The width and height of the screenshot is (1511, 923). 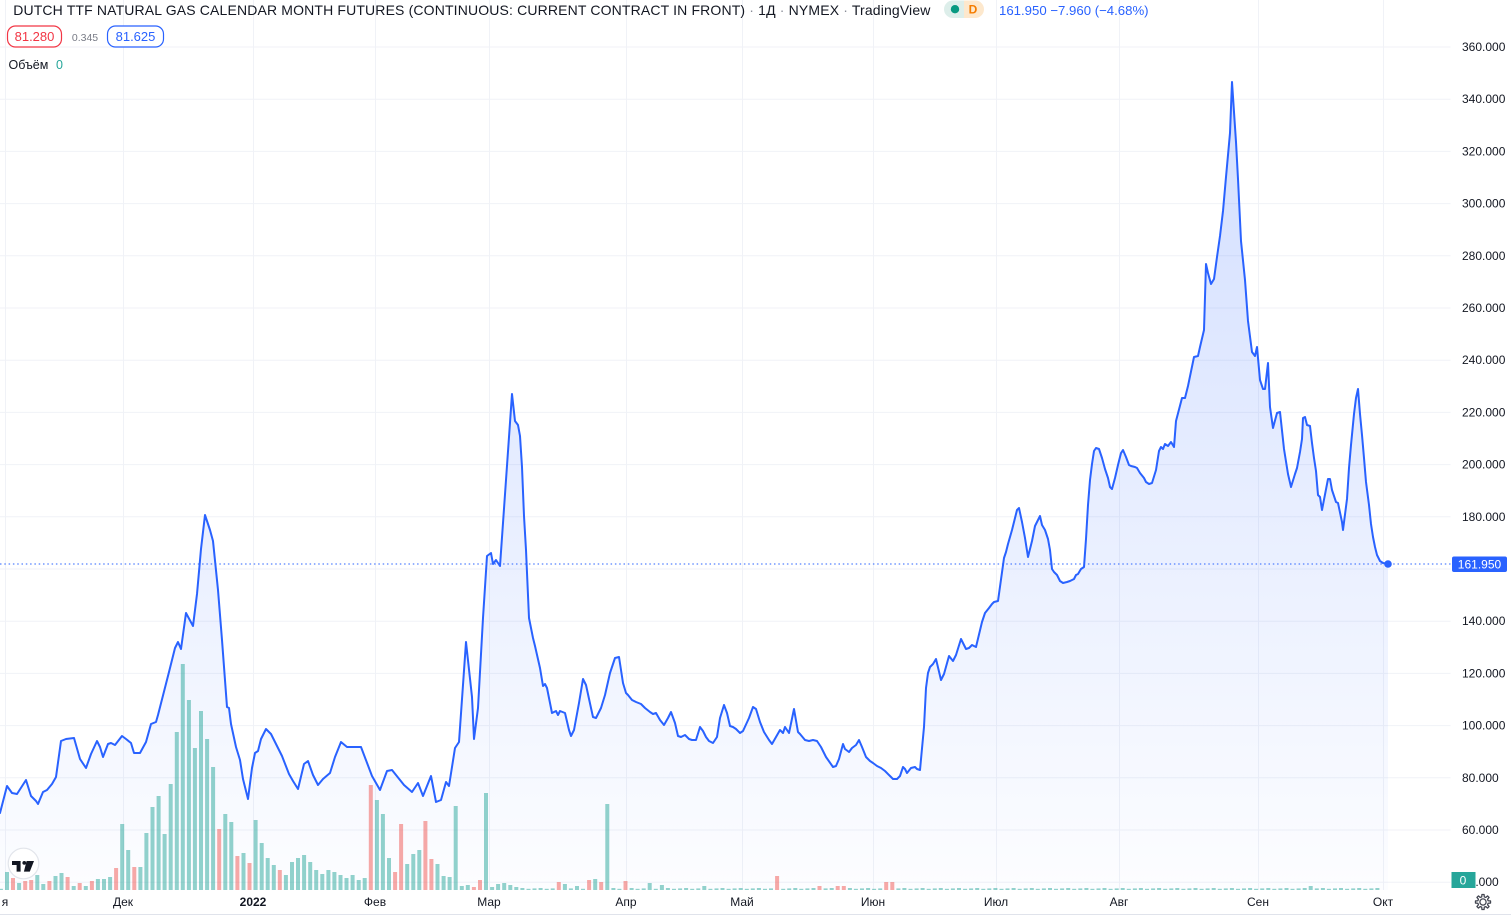 What do you see at coordinates (873, 902) in the screenshot?
I see `svg-text: Июн` at bounding box center [873, 902].